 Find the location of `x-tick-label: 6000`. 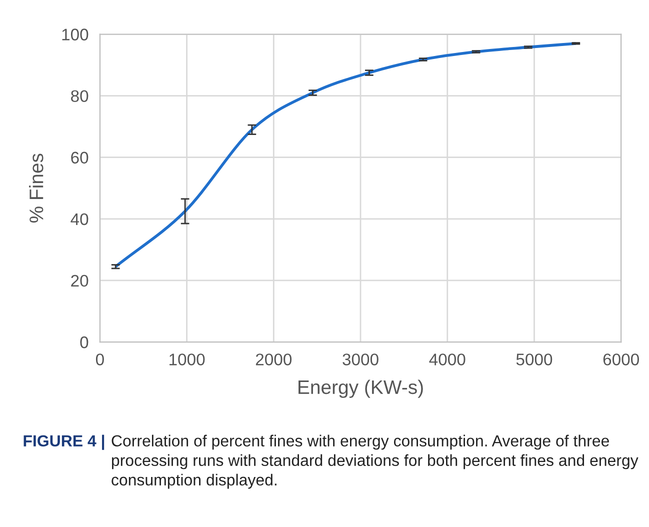

x-tick-label: 6000 is located at coordinates (621, 360).